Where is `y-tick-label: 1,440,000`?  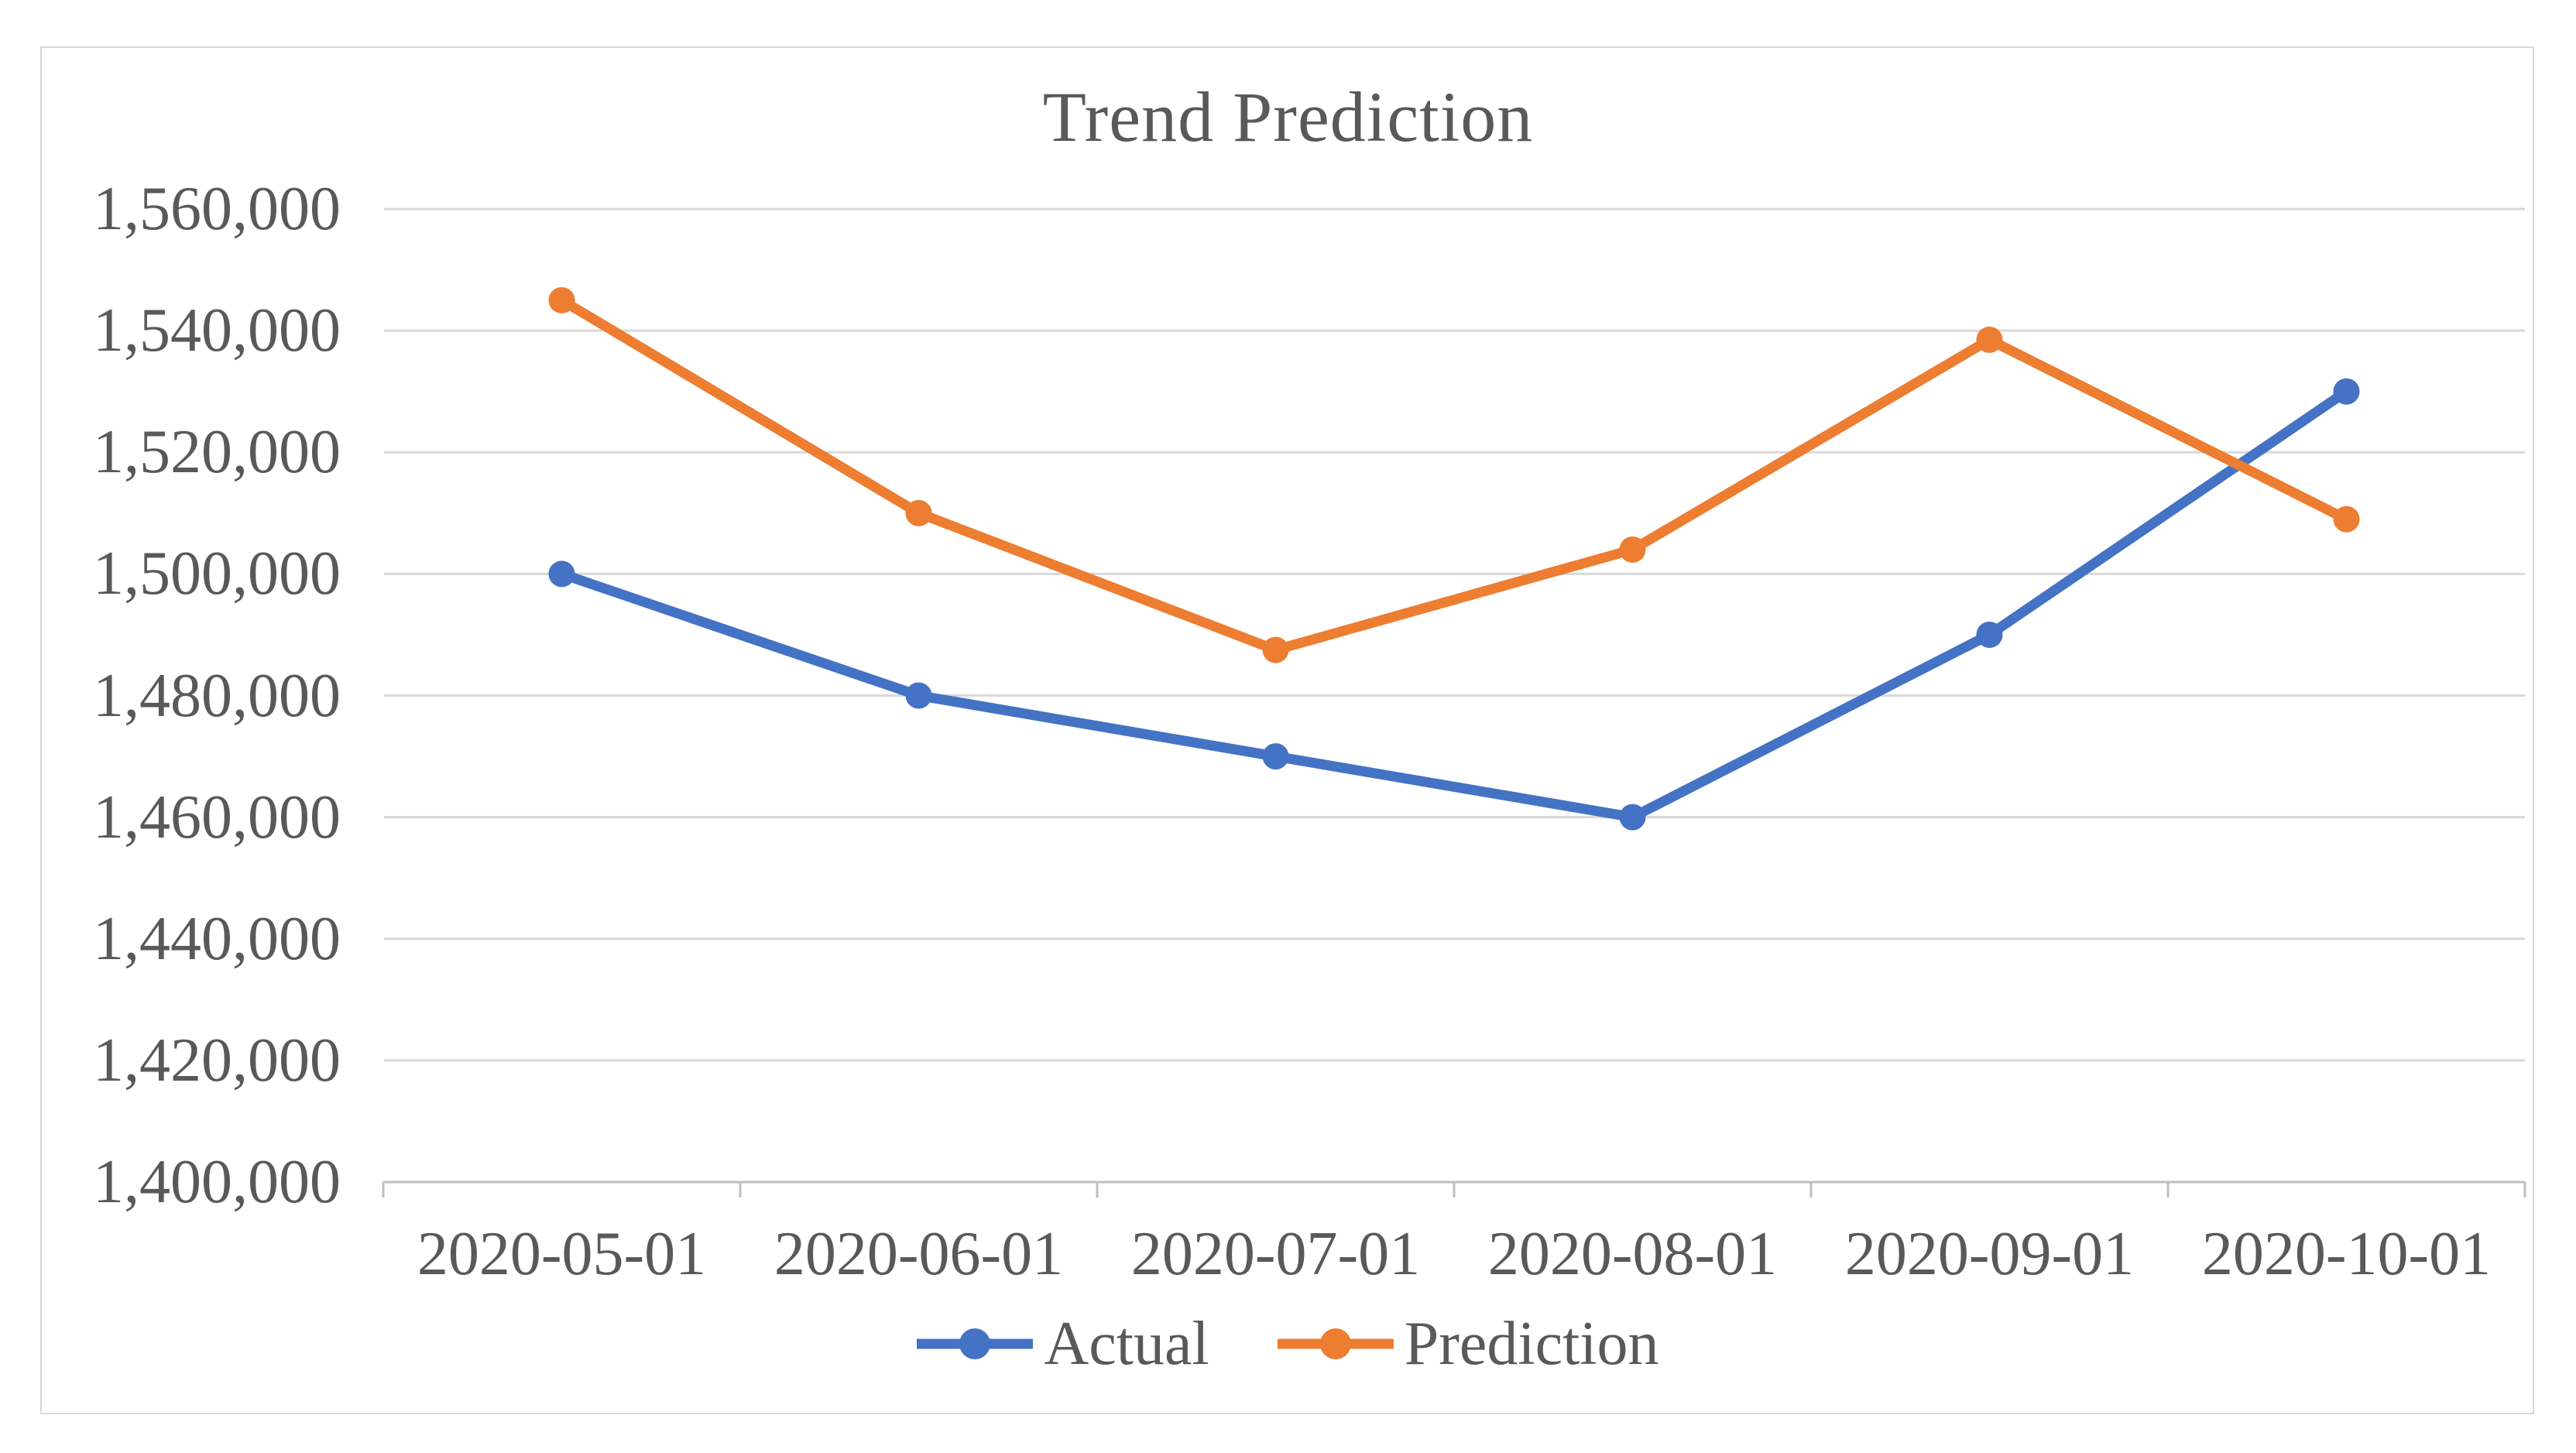
y-tick-label: 1,440,000 is located at coordinates (217, 938).